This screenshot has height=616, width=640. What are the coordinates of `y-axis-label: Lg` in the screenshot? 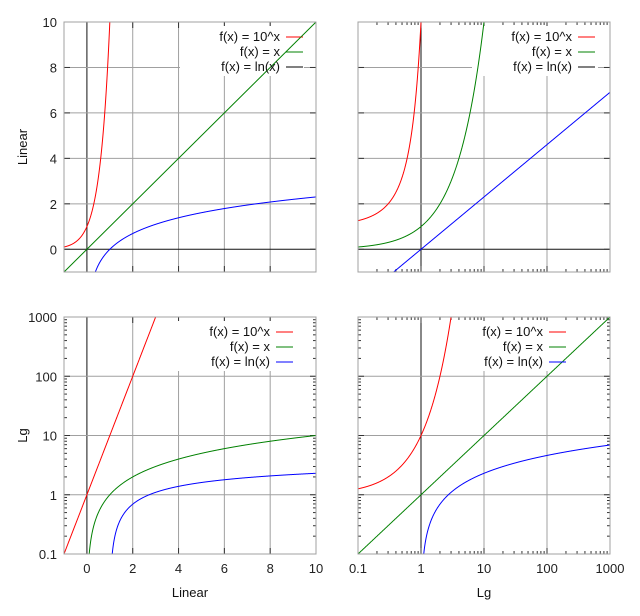 It's located at (22, 435).